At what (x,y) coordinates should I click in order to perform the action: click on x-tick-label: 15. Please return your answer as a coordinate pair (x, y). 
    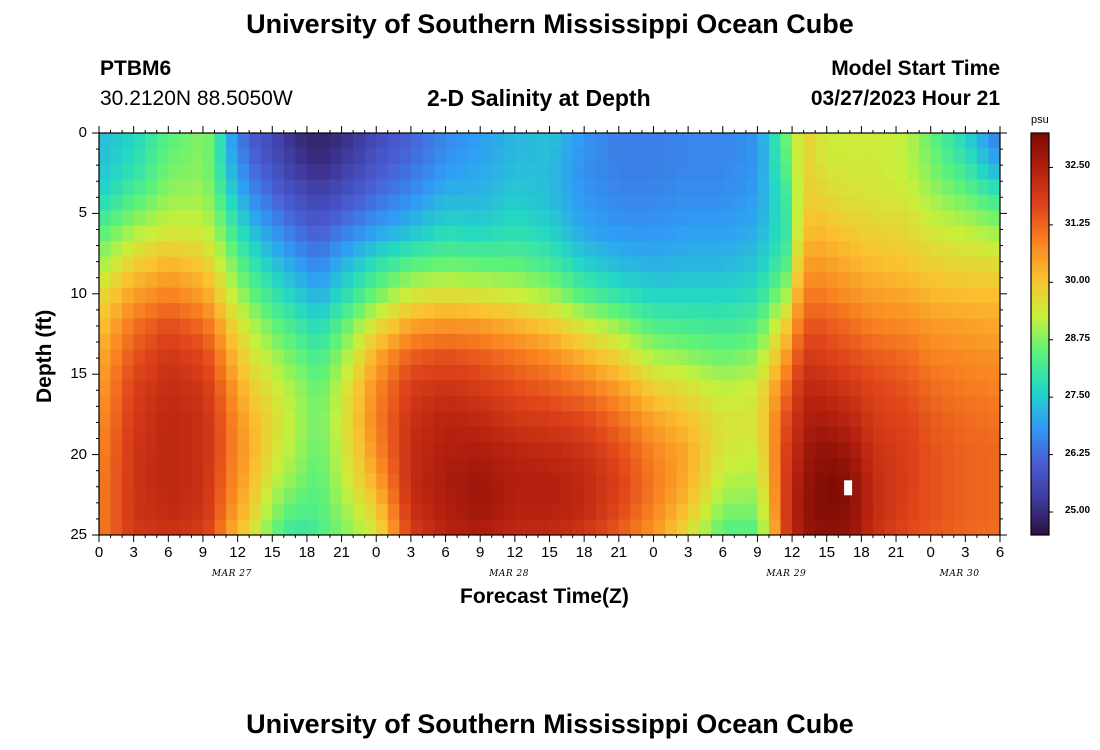
    Looking at the image, I should click on (827, 552).